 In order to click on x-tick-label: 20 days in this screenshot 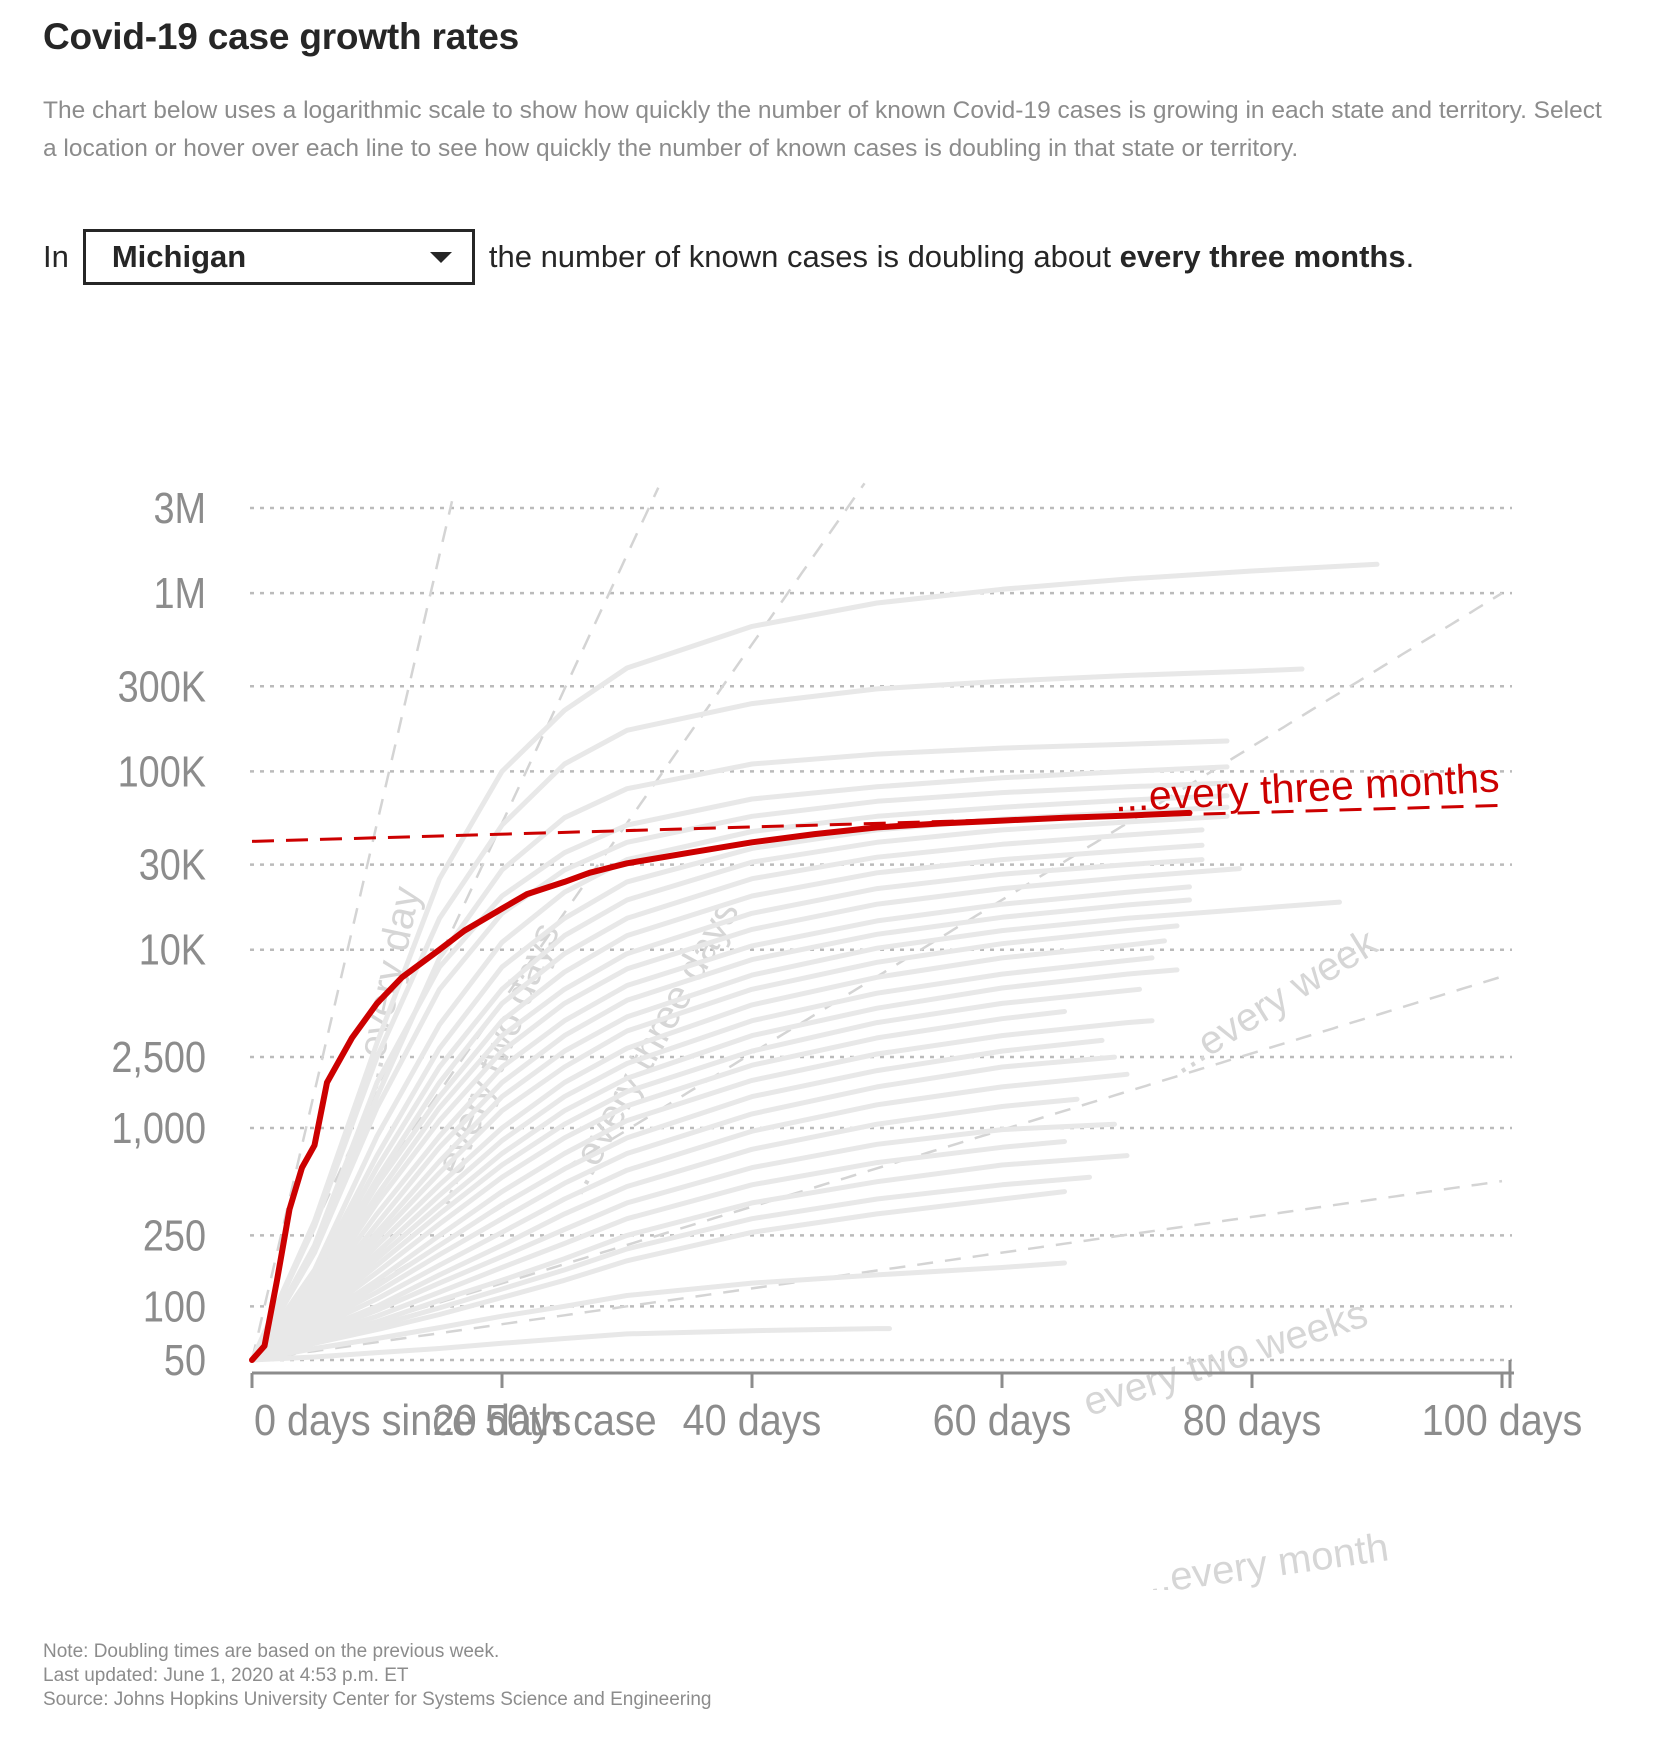, I will do `click(502, 1419)`.